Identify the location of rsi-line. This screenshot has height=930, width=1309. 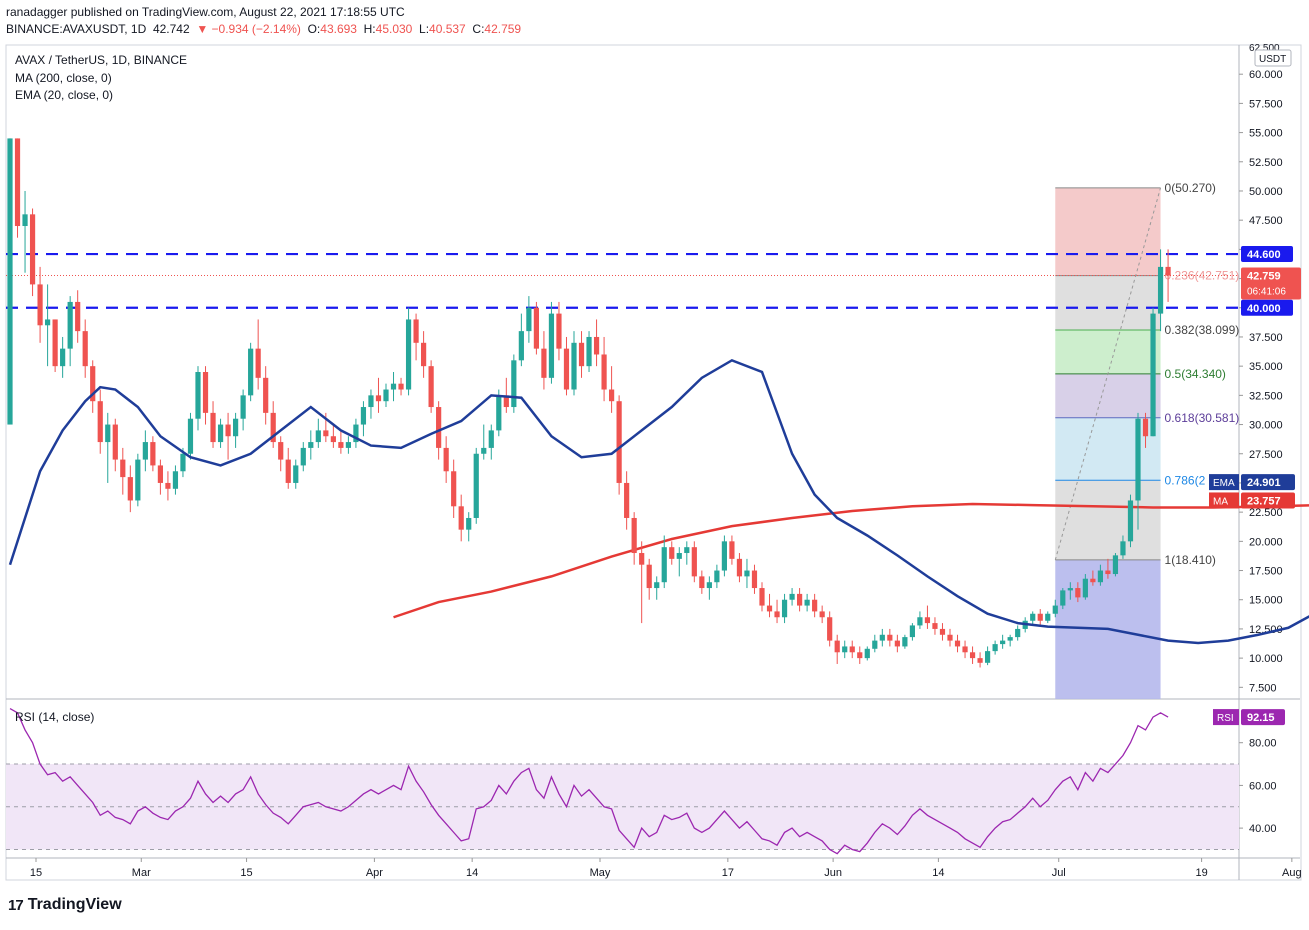
(589, 781).